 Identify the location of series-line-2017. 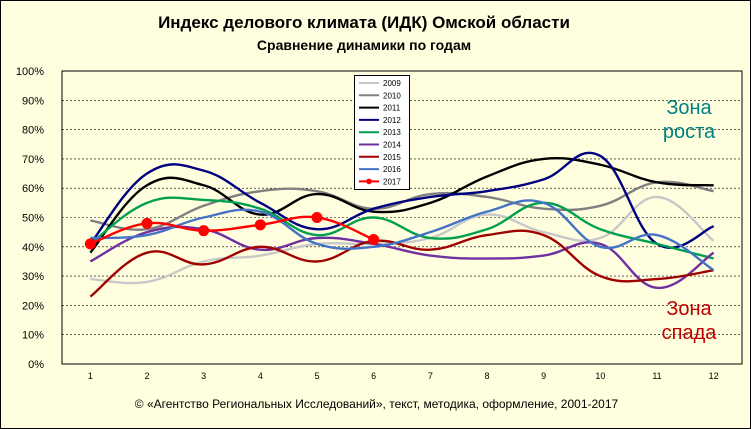
(232, 230).